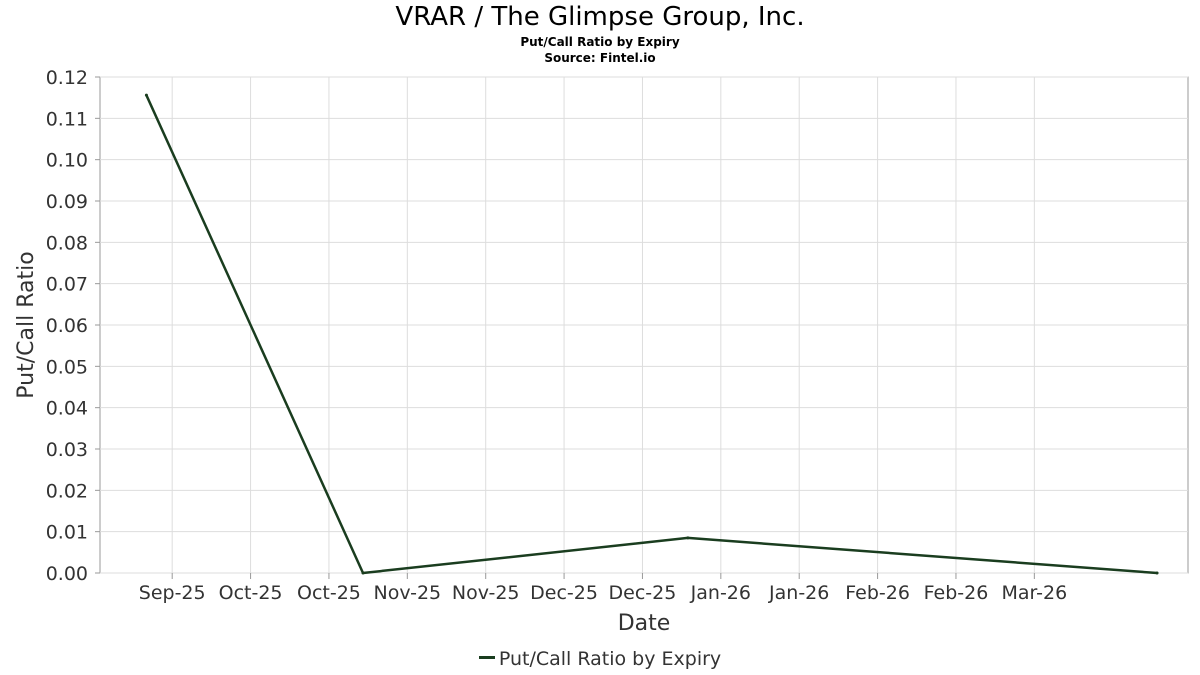 The width and height of the screenshot is (1200, 675). Describe the element at coordinates (67, 574) in the screenshot. I see `y-tick-label: 0.00` at that location.